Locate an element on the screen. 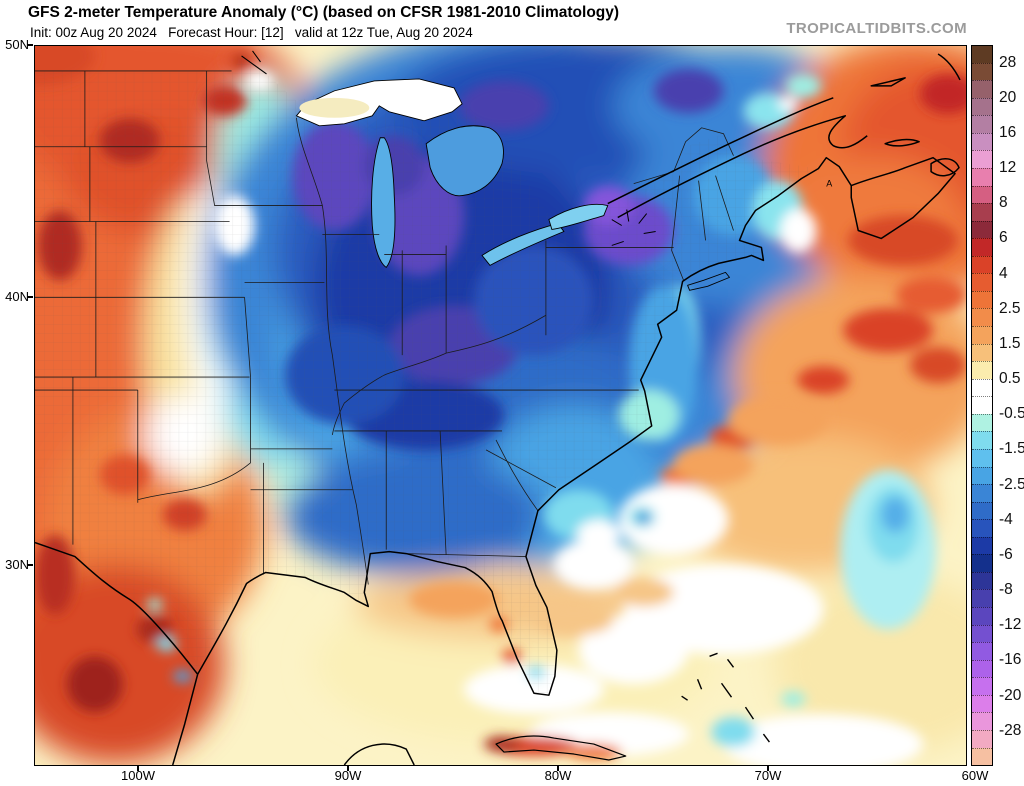 The height and width of the screenshot is (786, 1024). lon-label: 60W is located at coordinates (975, 775).